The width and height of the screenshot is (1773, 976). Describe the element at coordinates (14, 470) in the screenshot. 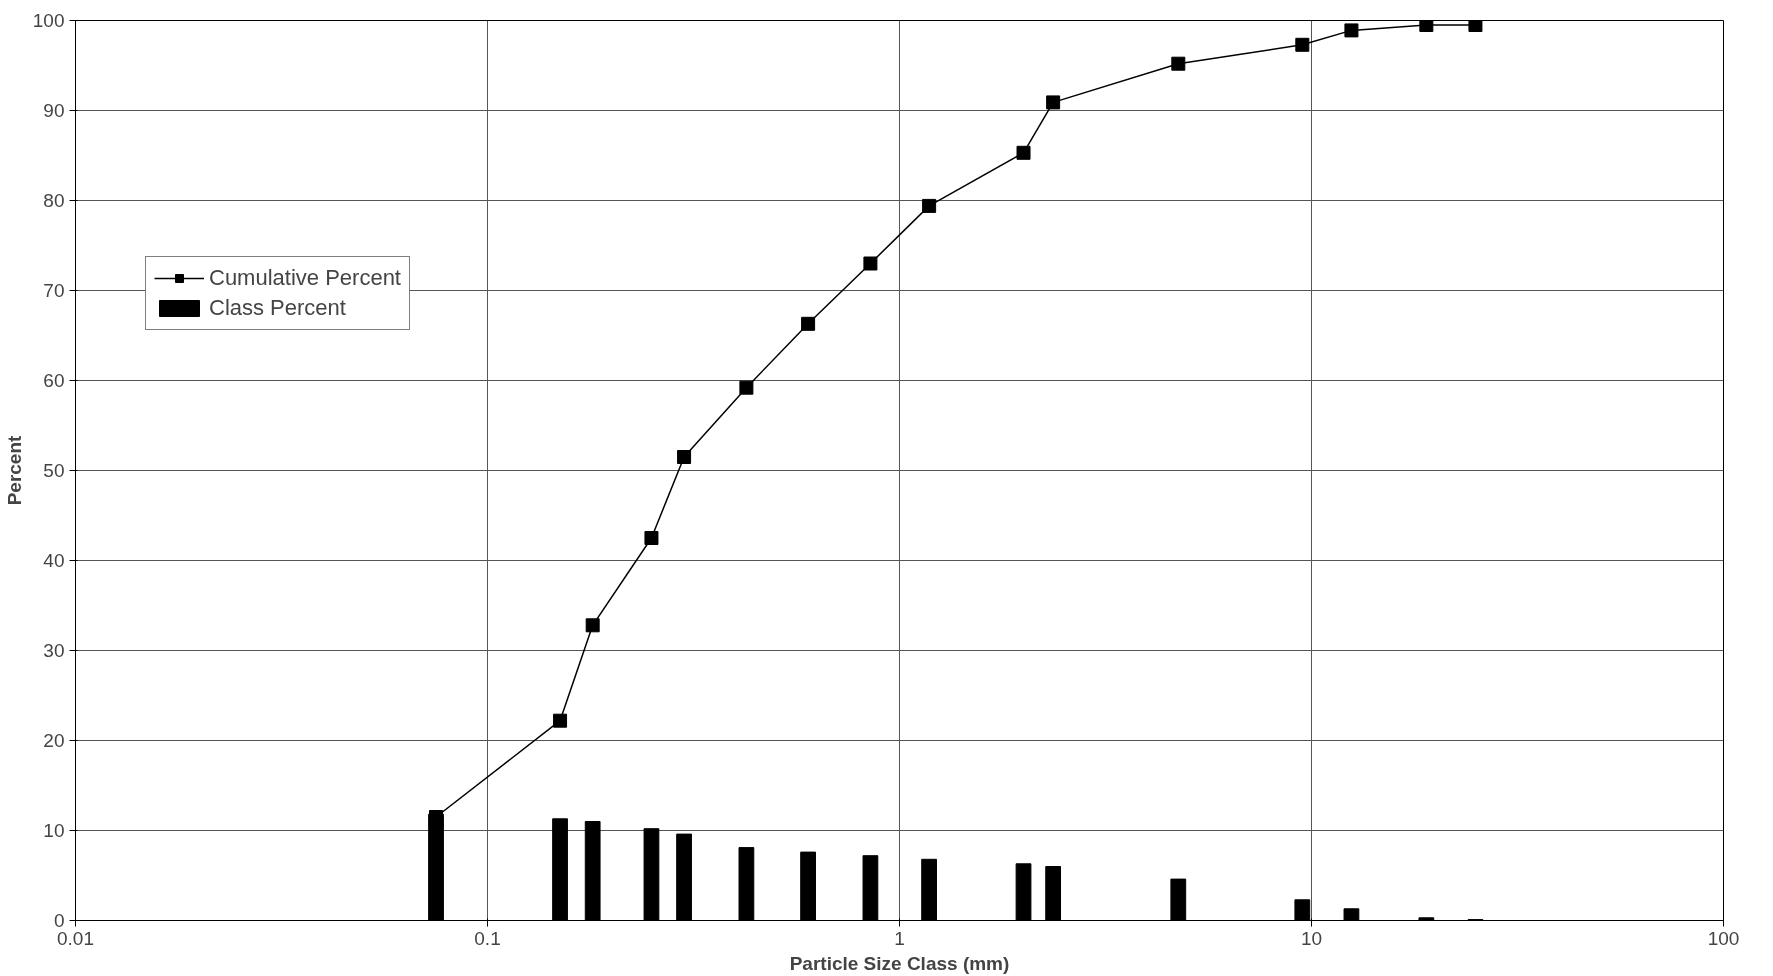

I see `y-axis-title: Percent` at that location.